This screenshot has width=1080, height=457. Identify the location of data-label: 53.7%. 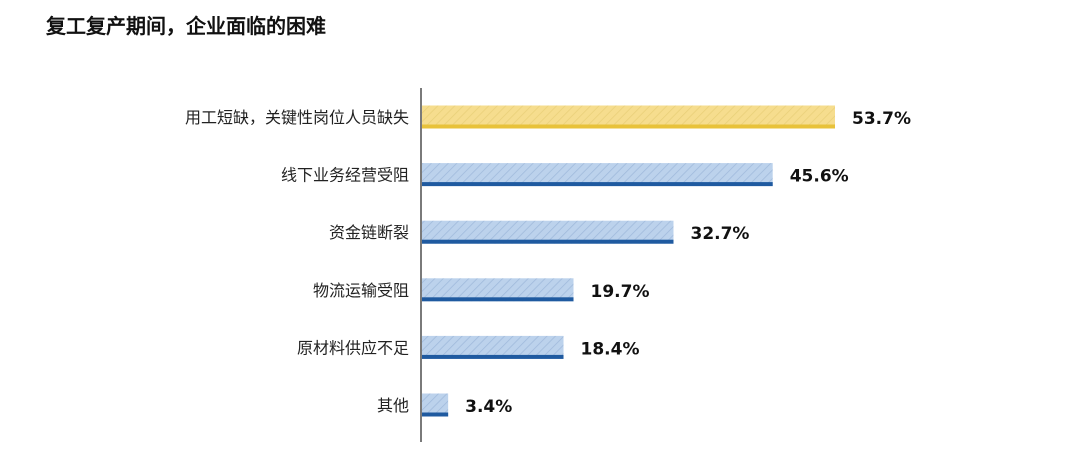
(881, 119).